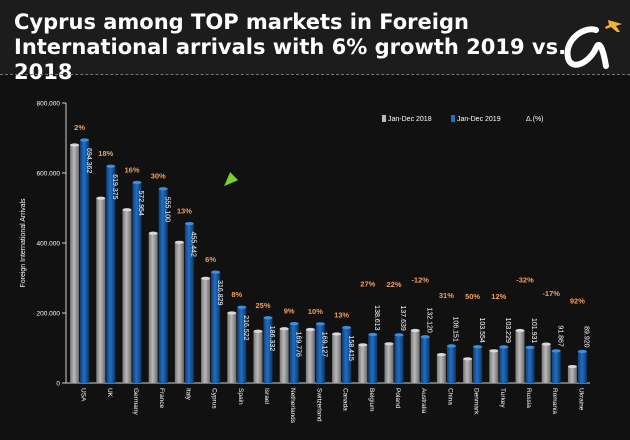 The width and height of the screenshot is (630, 440). What do you see at coordinates (297, 344) in the screenshot?
I see `data-label: 169.776` at bounding box center [297, 344].